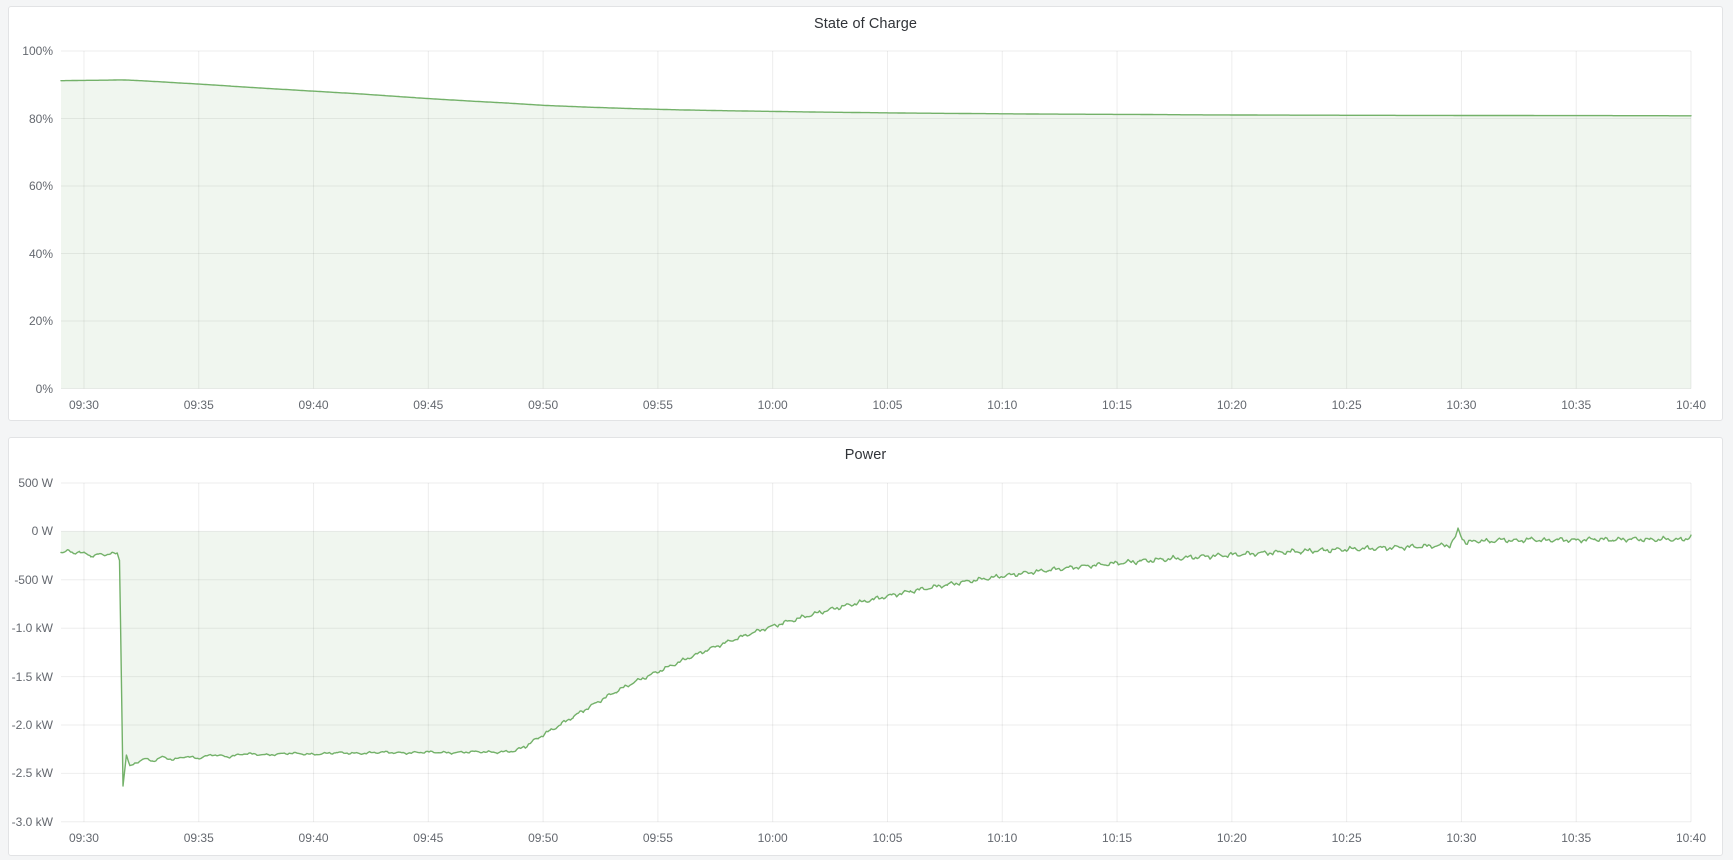 The height and width of the screenshot is (860, 1733). What do you see at coordinates (32, 773) in the screenshot?
I see `y-tick-label: -2.5 kW` at bounding box center [32, 773].